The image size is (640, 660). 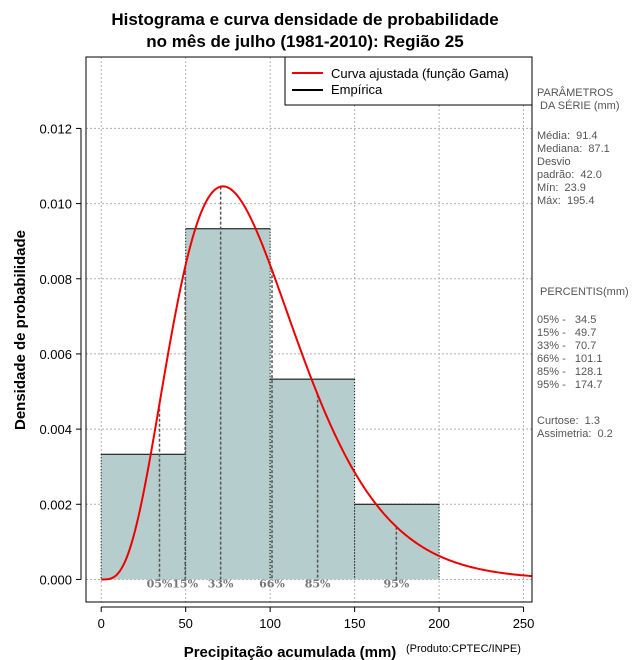 What do you see at coordinates (318, 583) in the screenshot?
I see `percentile-label: 85%` at bounding box center [318, 583].